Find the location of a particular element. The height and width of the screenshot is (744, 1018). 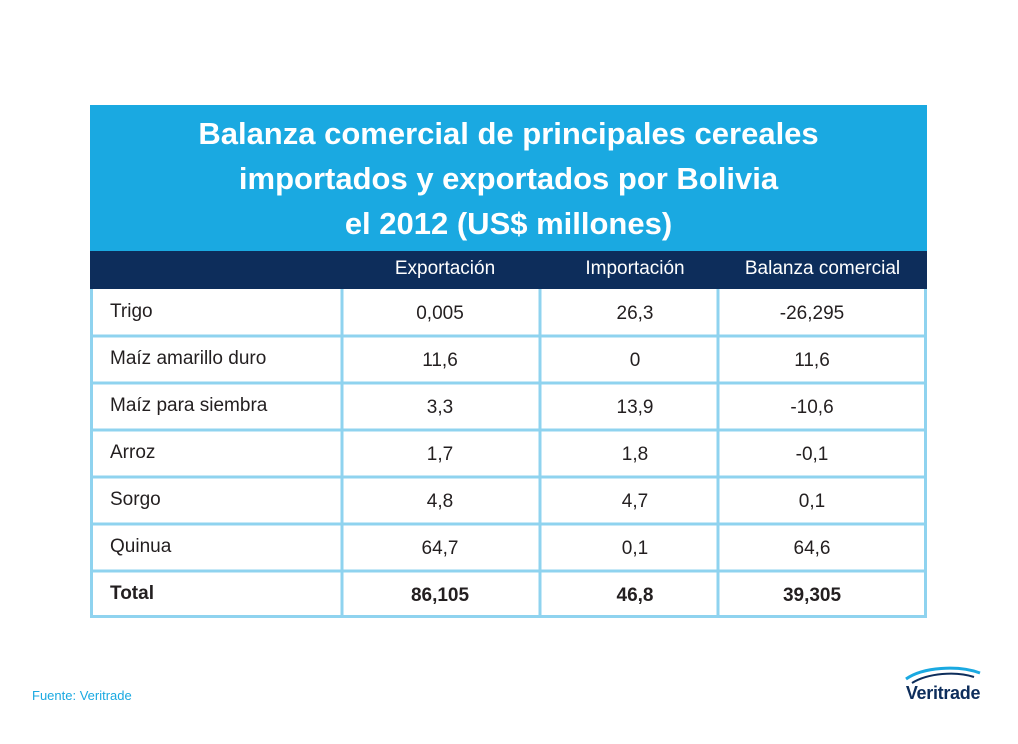

row-label: Arroz is located at coordinates (133, 452).